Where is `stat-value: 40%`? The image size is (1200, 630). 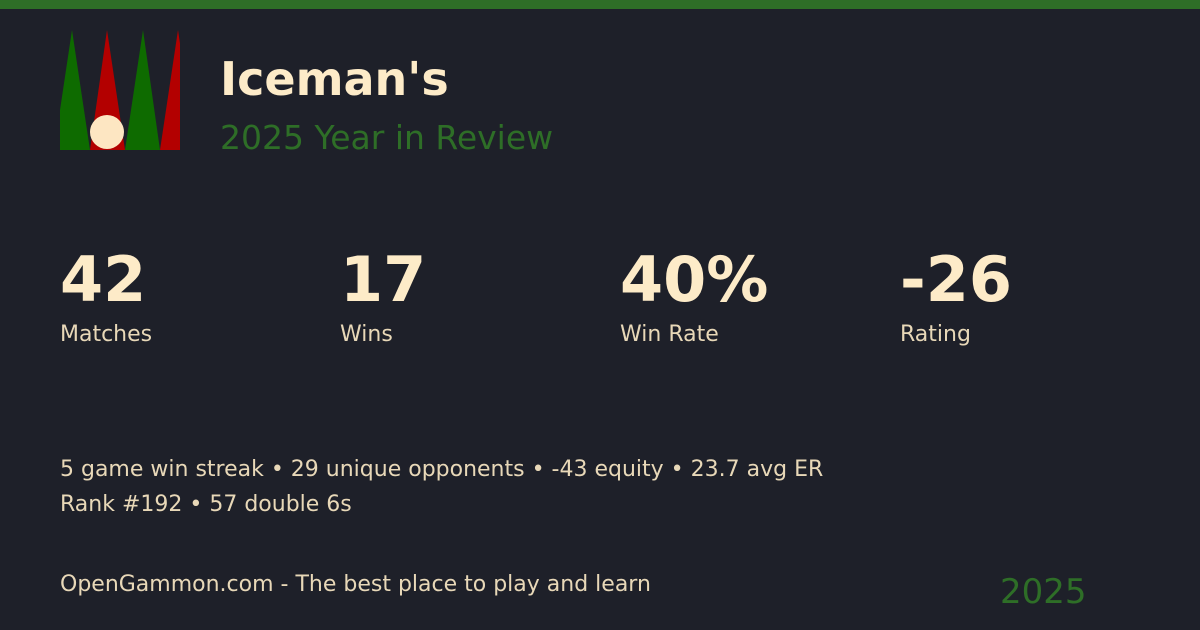 stat-value: 40% is located at coordinates (694, 279).